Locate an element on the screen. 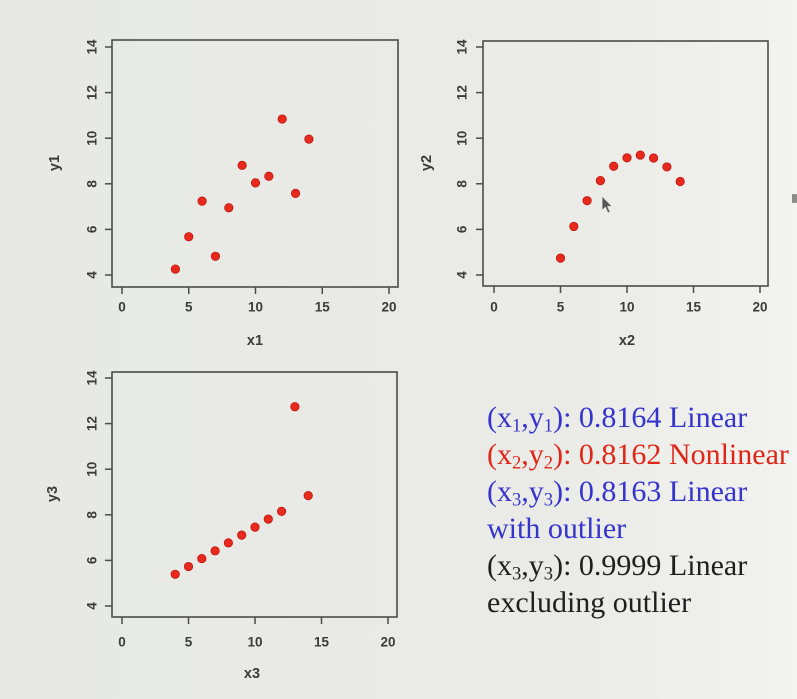 Image resolution: width=797 pixels, height=699 pixels. annotation-line: excluding outlier is located at coordinates (639, 602).